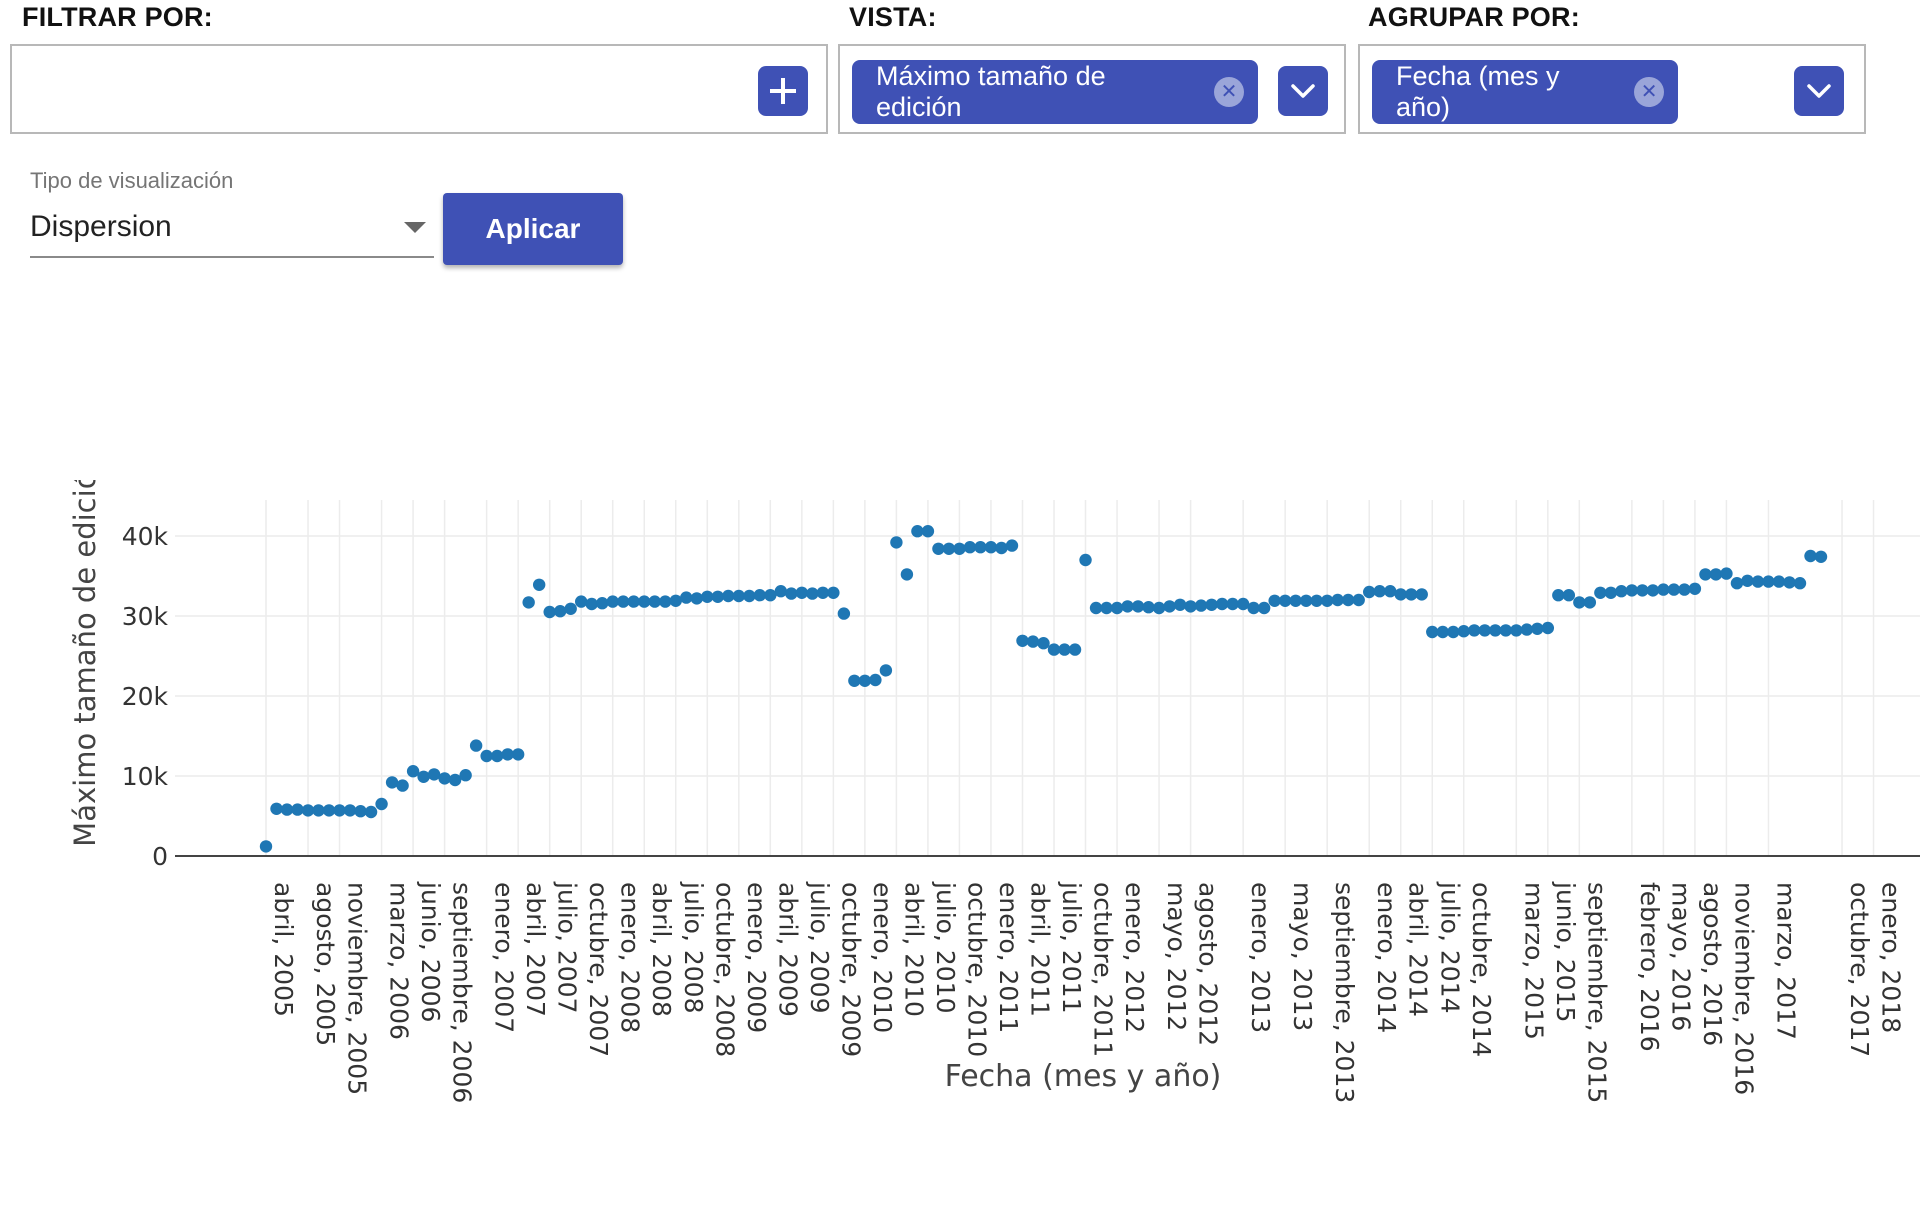 The image size is (1930, 1206). What do you see at coordinates (850, 969) in the screenshot?
I see `x-tick-label: octubre, 2009` at bounding box center [850, 969].